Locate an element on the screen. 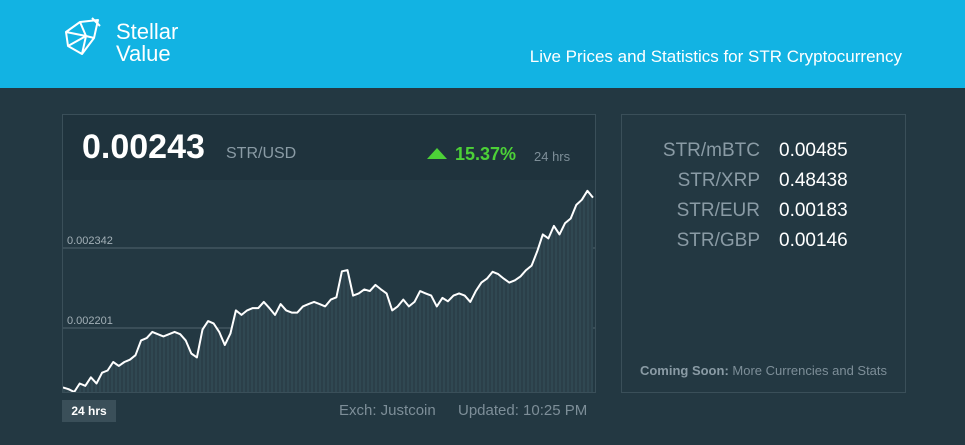 Image resolution: width=965 pixels, height=445 pixels. stat-label: STR/mBTC is located at coordinates (711, 150).